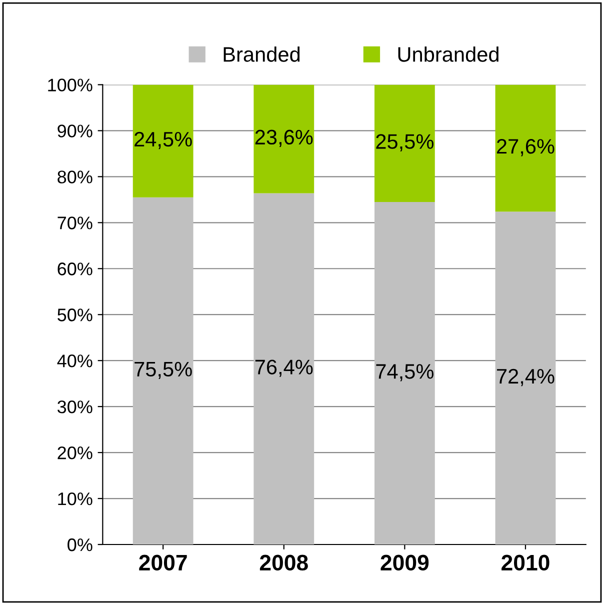 The image size is (604, 605). What do you see at coordinates (75, 453) in the screenshot?
I see `y-tick-label: 20%` at bounding box center [75, 453].